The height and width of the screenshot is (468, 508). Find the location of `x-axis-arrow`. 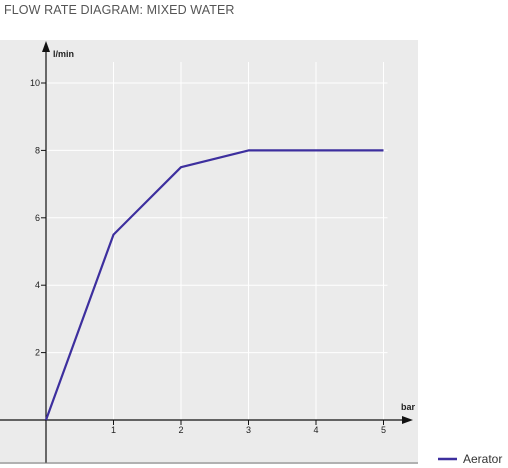

x-axis-arrow is located at coordinates (407, 420).